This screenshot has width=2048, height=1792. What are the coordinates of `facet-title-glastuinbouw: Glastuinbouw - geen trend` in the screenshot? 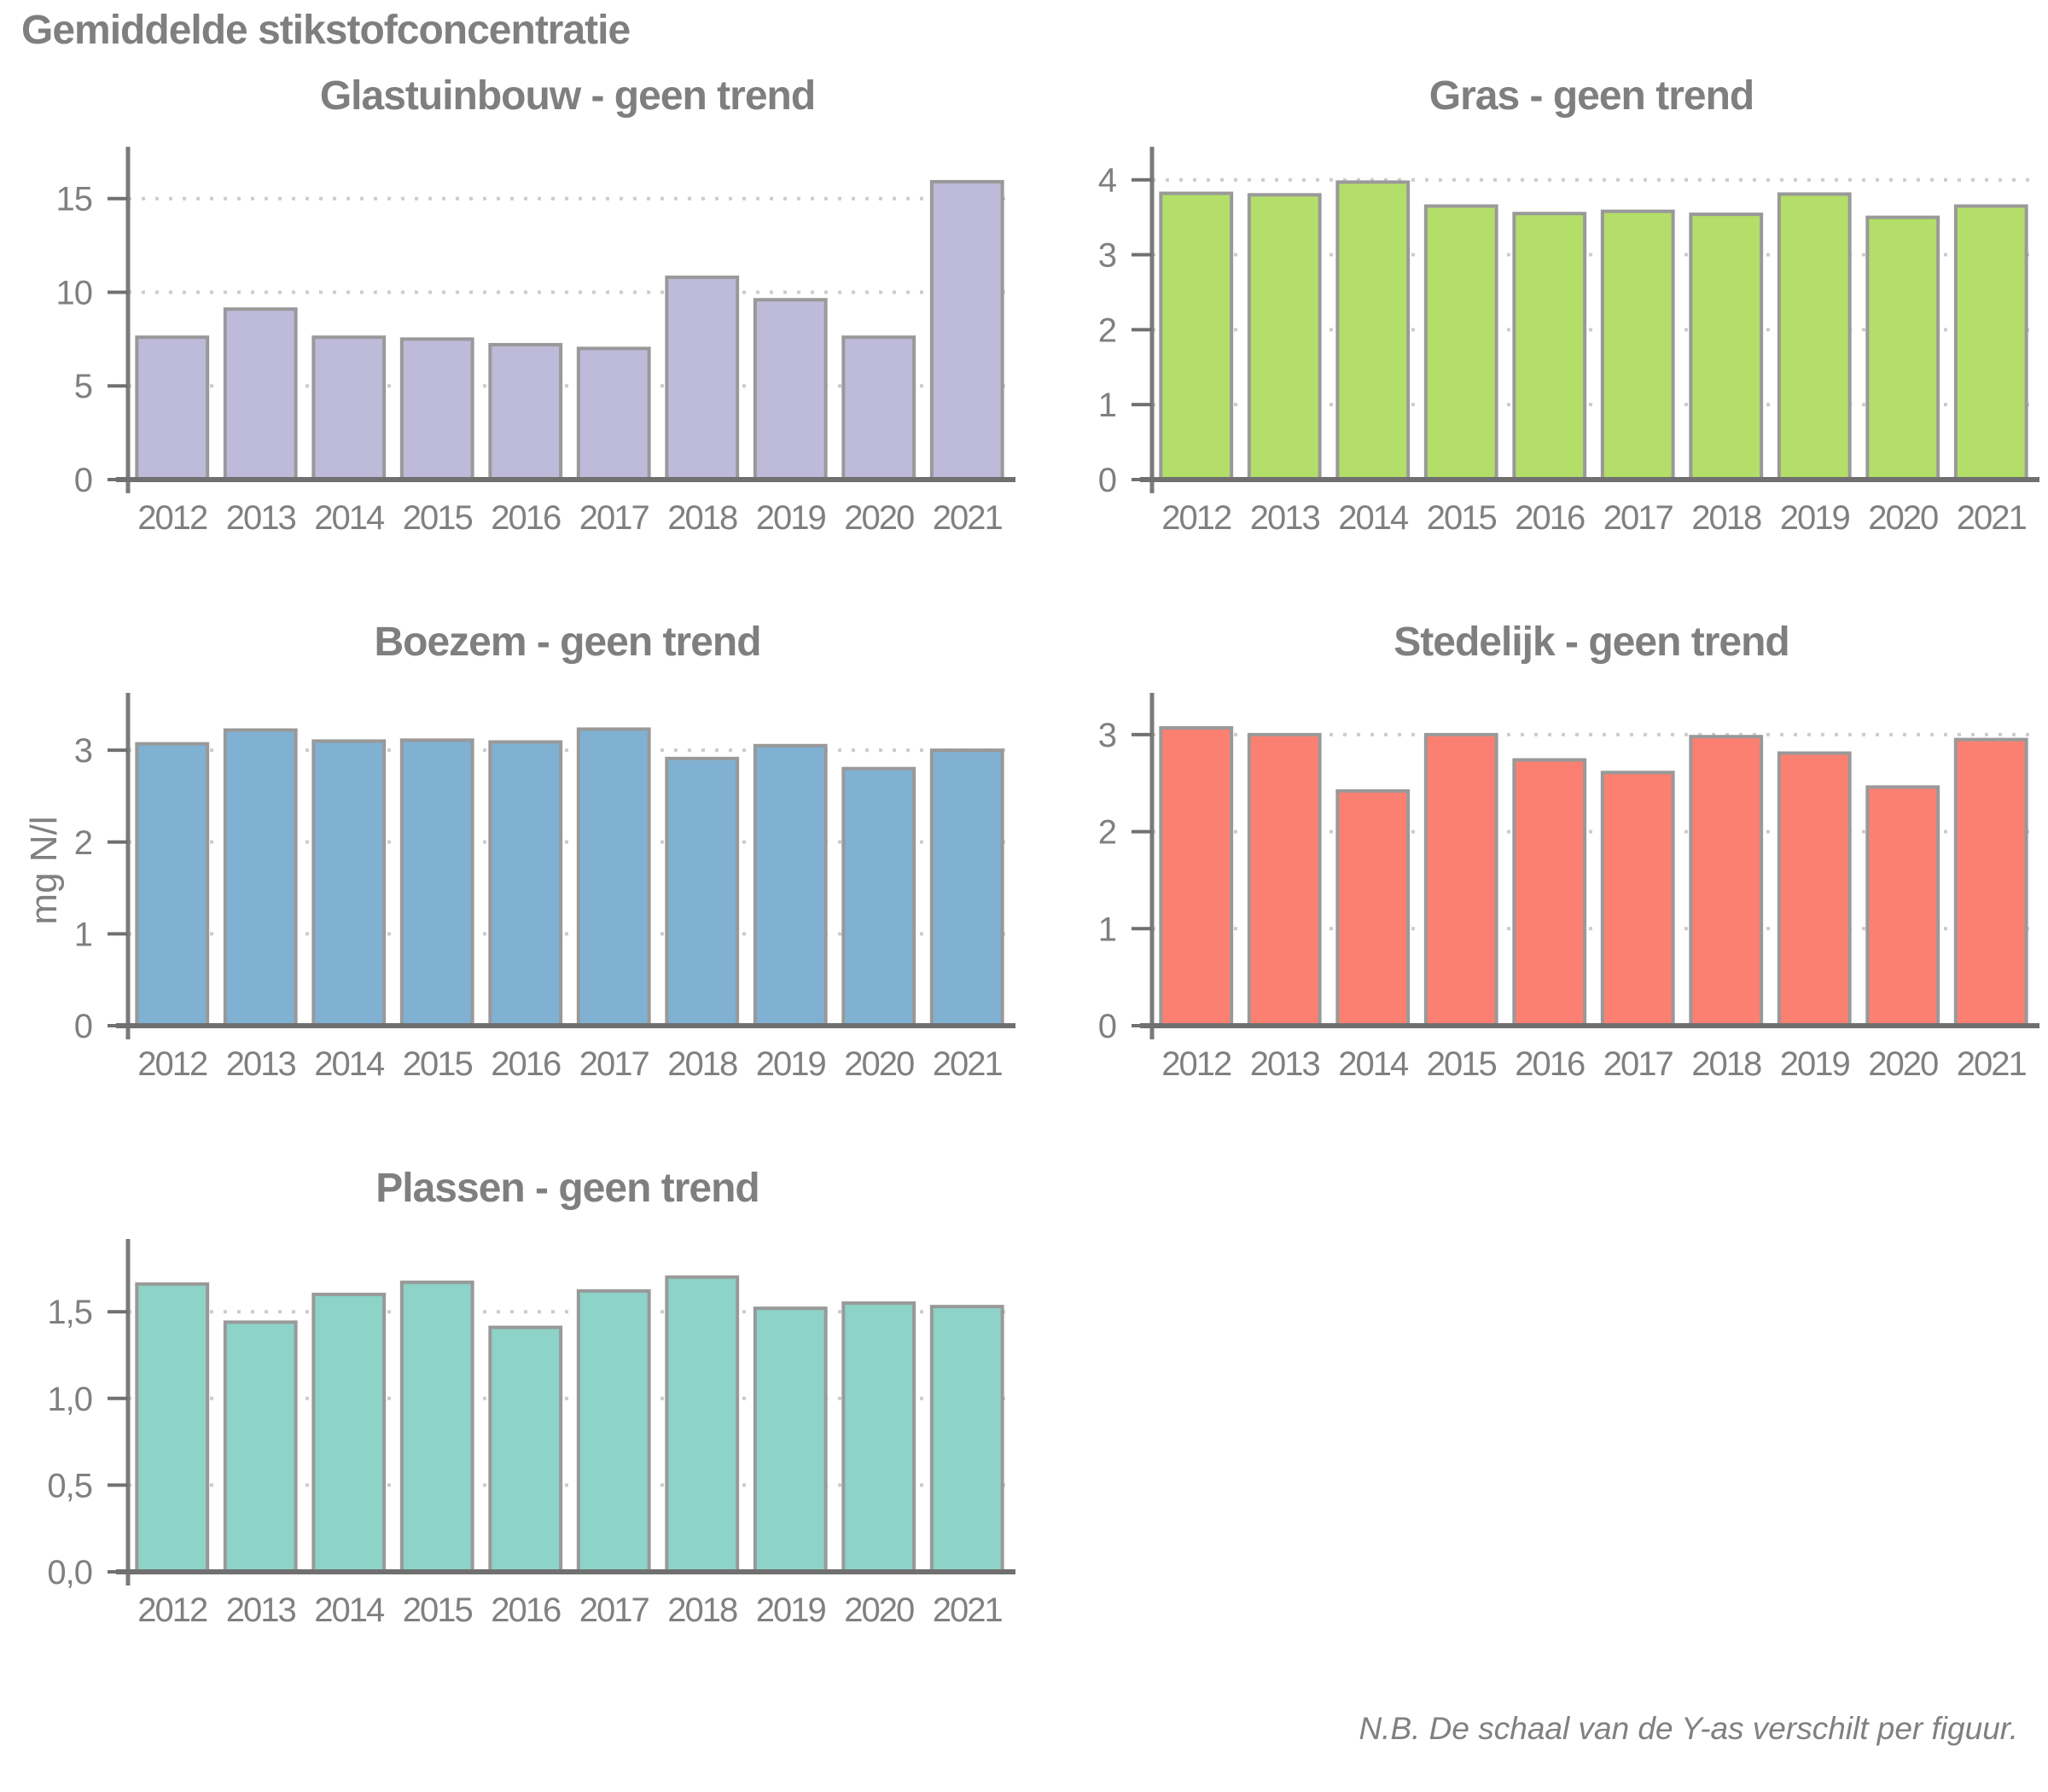 It's located at (567, 96).